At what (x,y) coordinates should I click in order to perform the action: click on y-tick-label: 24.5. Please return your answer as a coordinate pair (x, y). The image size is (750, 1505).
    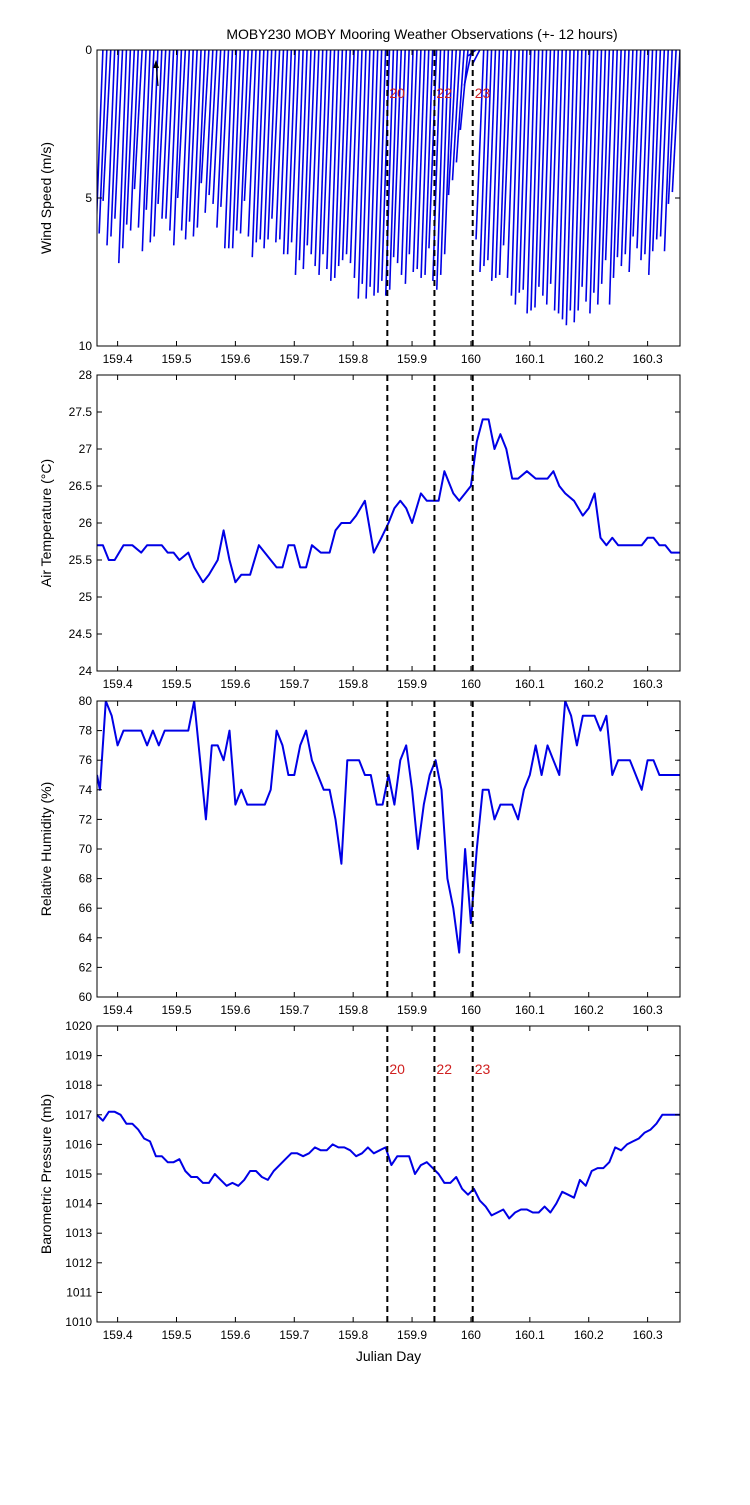
    Looking at the image, I should click on (81, 634).